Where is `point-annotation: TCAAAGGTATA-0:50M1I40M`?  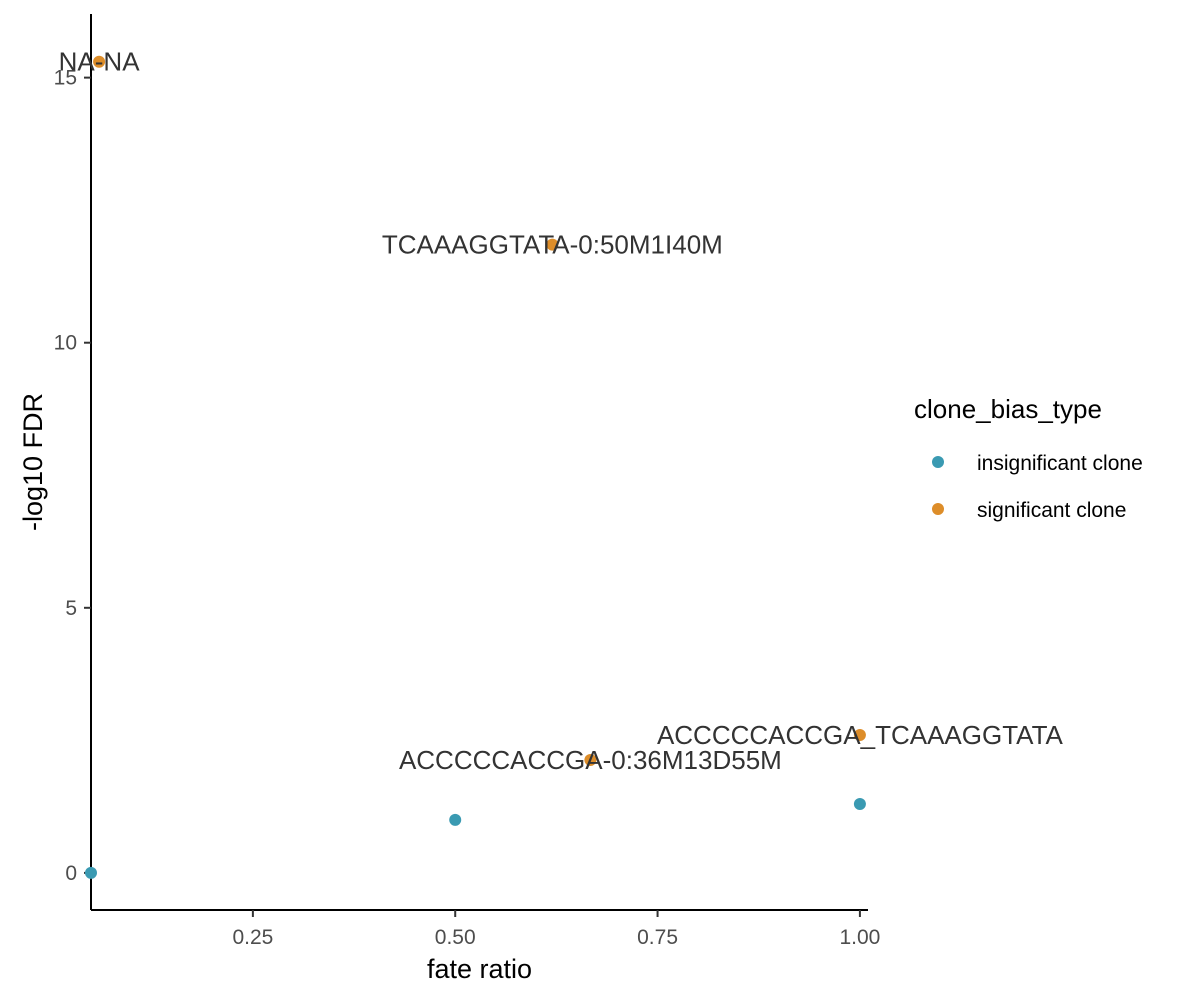 point-annotation: TCAAAGGTATA-0:50M1I40M is located at coordinates (552, 245).